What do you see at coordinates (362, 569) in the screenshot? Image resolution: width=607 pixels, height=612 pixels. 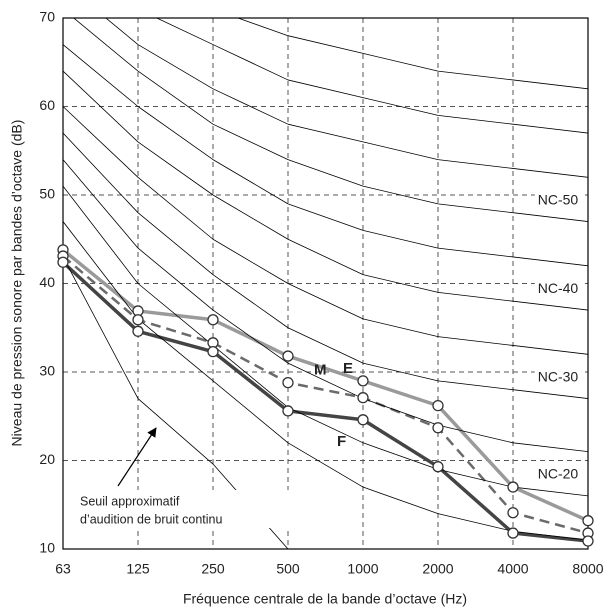 I see `x-tick-label: 1000` at bounding box center [362, 569].